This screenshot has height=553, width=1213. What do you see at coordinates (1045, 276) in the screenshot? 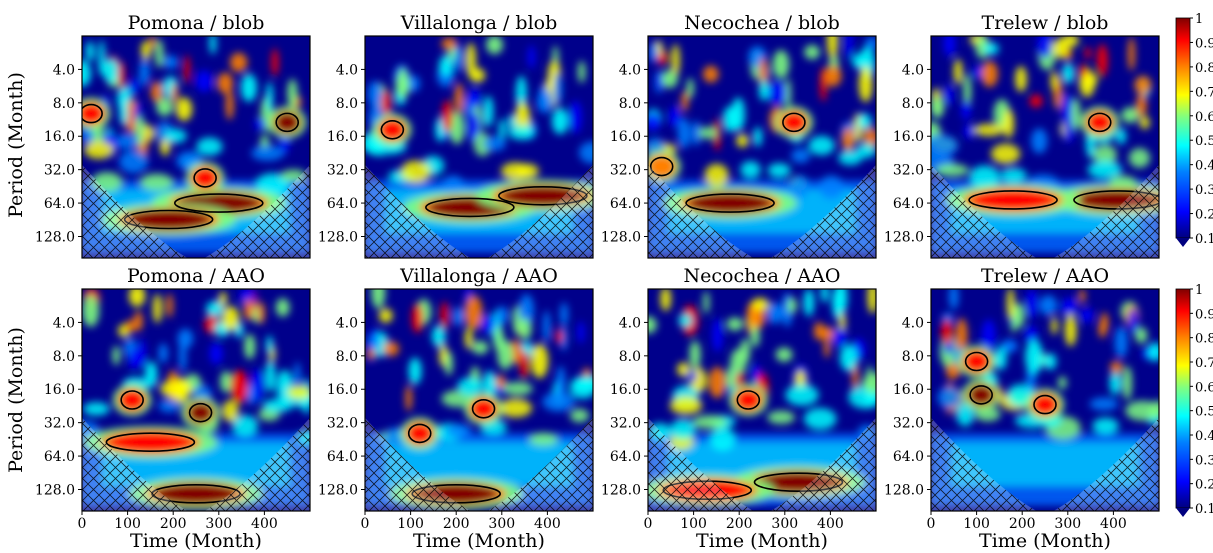
I see `panel-title: Trelew / AAO` at bounding box center [1045, 276].